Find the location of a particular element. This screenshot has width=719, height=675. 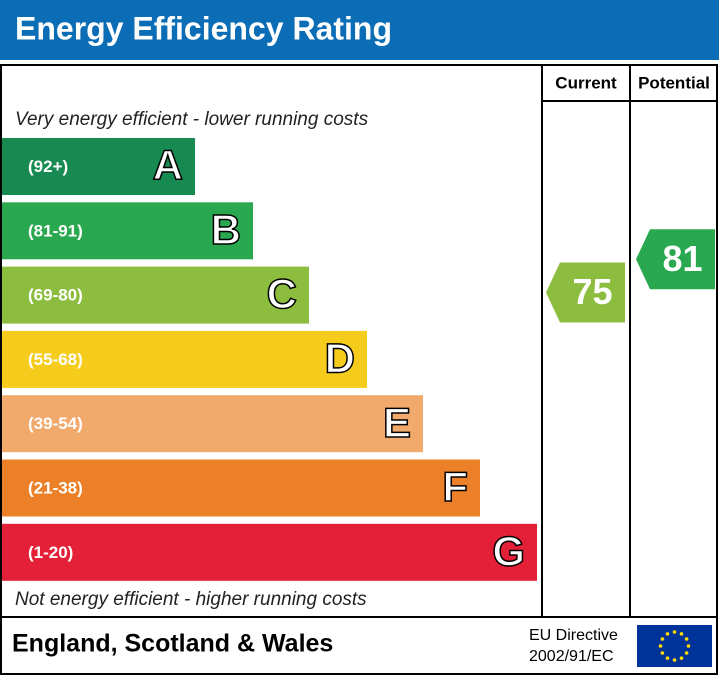

band-letter: B is located at coordinates (226, 229).